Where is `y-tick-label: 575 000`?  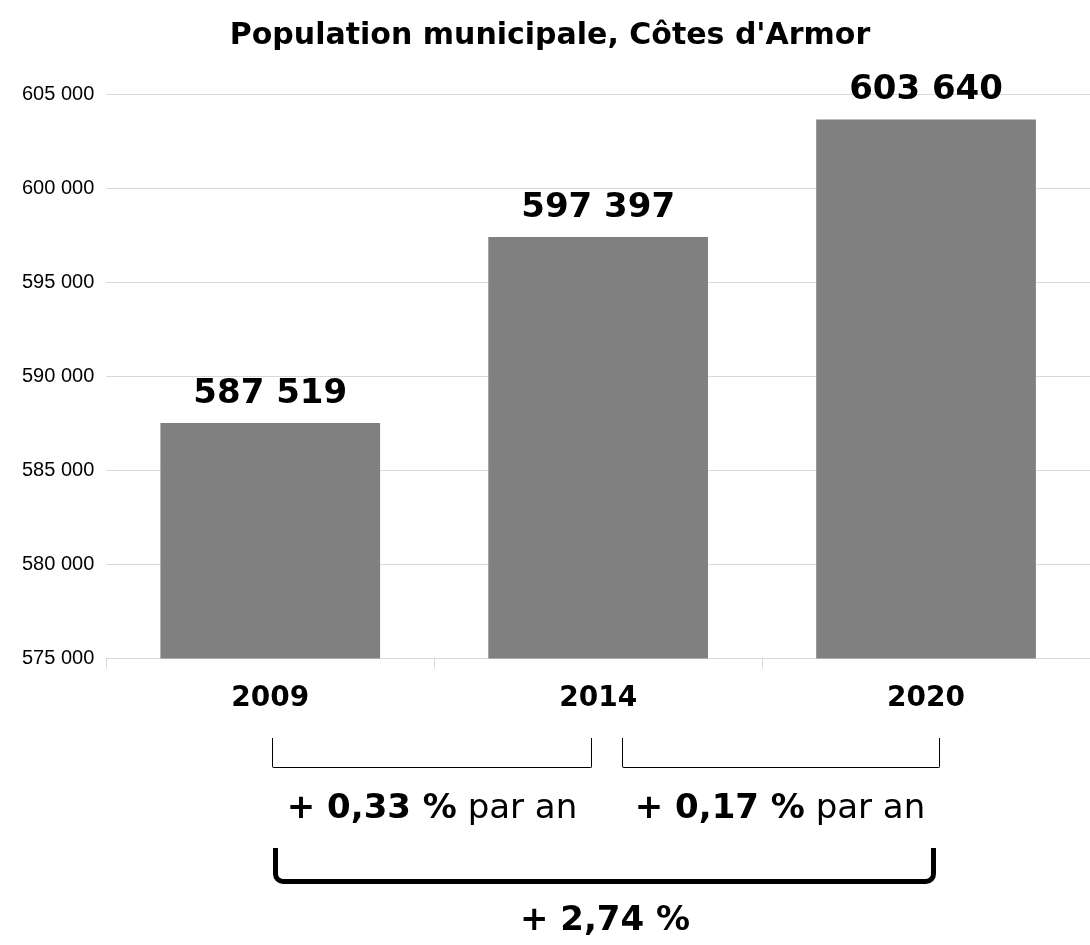
y-tick-label: 575 000 is located at coordinates (58, 656).